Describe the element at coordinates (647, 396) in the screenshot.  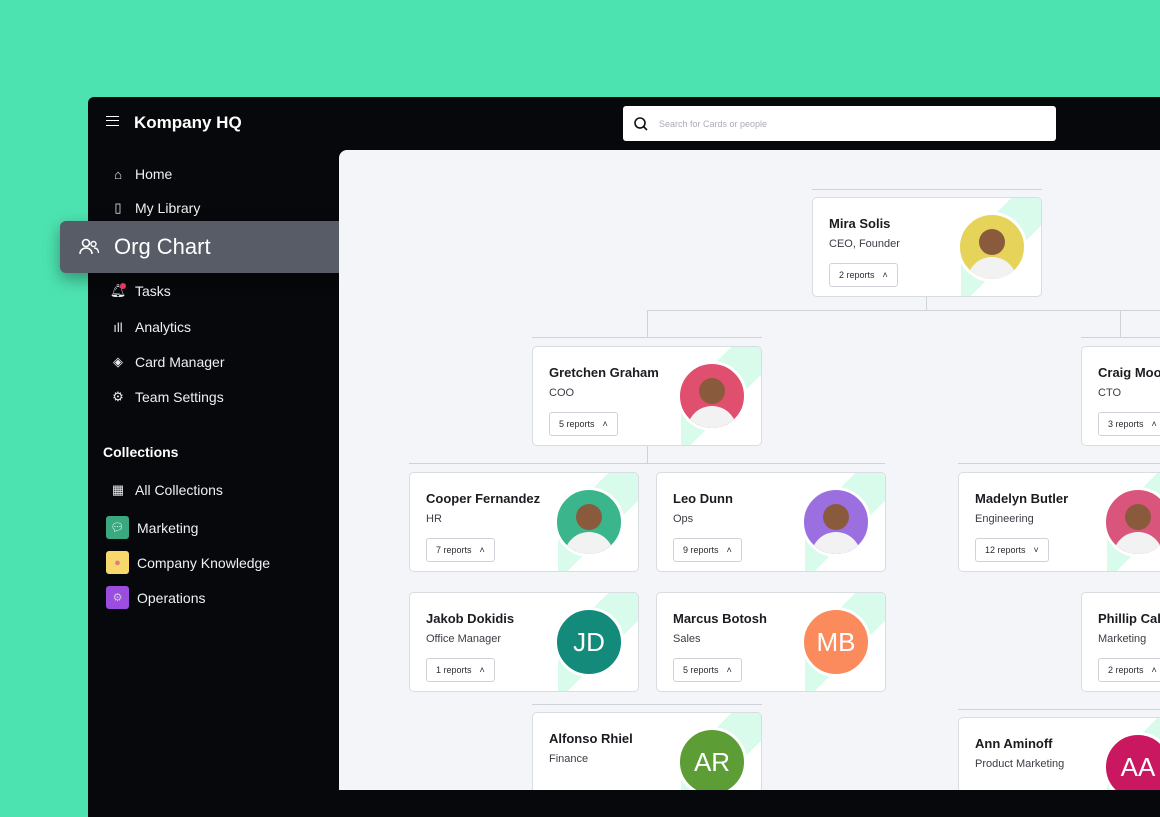
I see `person-card: Gretchen Graham COO 5 reports ˄` at that location.